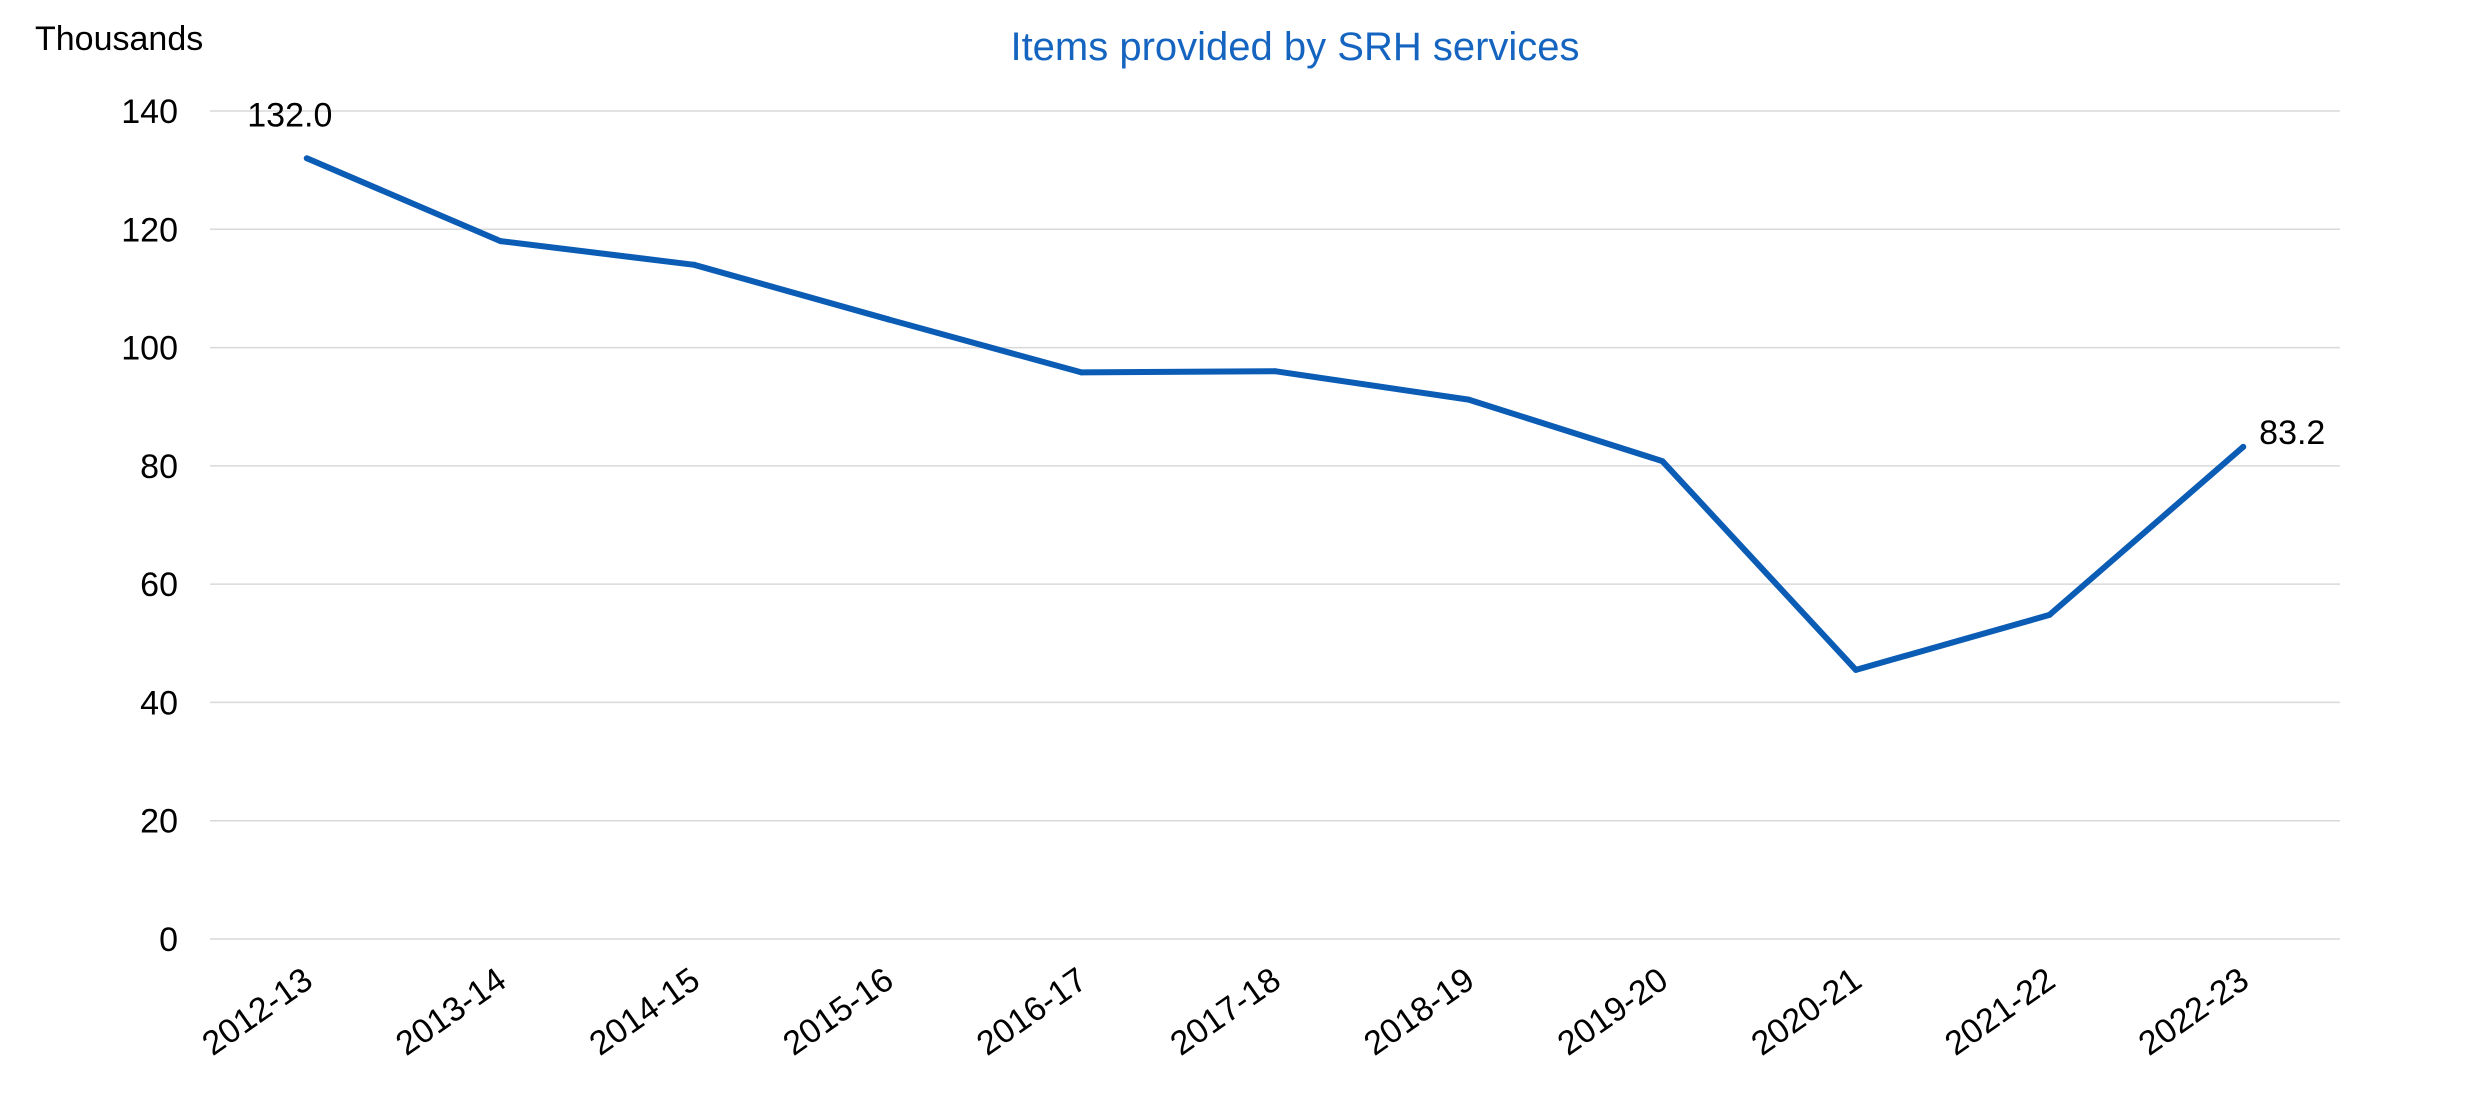 Image resolution: width=2469 pixels, height=1105 pixels. I want to click on y-tick-label: 80, so click(159, 467).